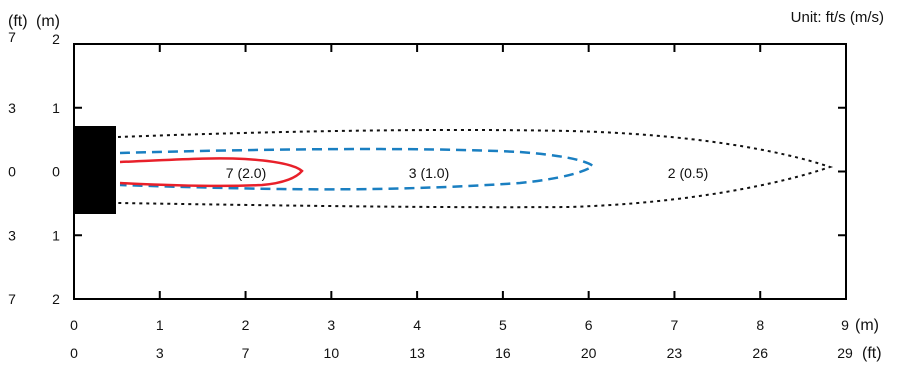 The height and width of the screenshot is (369, 901). Describe the element at coordinates (246, 325) in the screenshot. I see `x-tick-label-m: 2` at that location.